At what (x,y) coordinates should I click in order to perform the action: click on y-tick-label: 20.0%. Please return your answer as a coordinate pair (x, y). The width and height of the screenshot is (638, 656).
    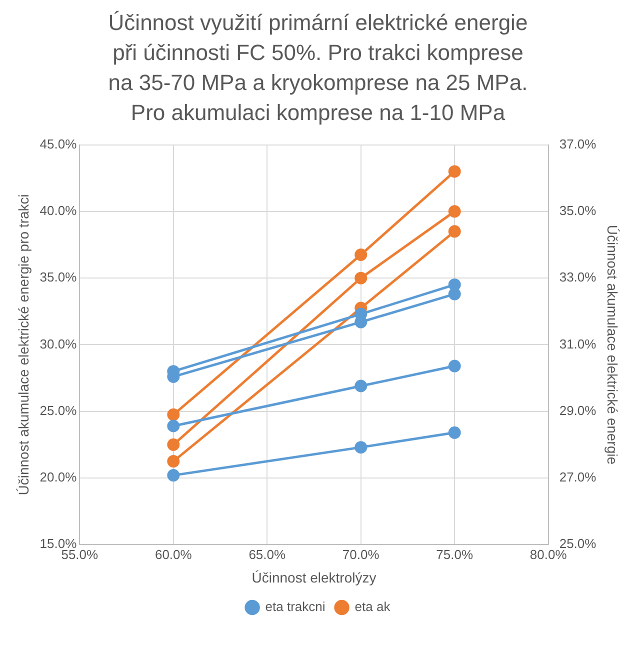
    Looking at the image, I should click on (59, 477).